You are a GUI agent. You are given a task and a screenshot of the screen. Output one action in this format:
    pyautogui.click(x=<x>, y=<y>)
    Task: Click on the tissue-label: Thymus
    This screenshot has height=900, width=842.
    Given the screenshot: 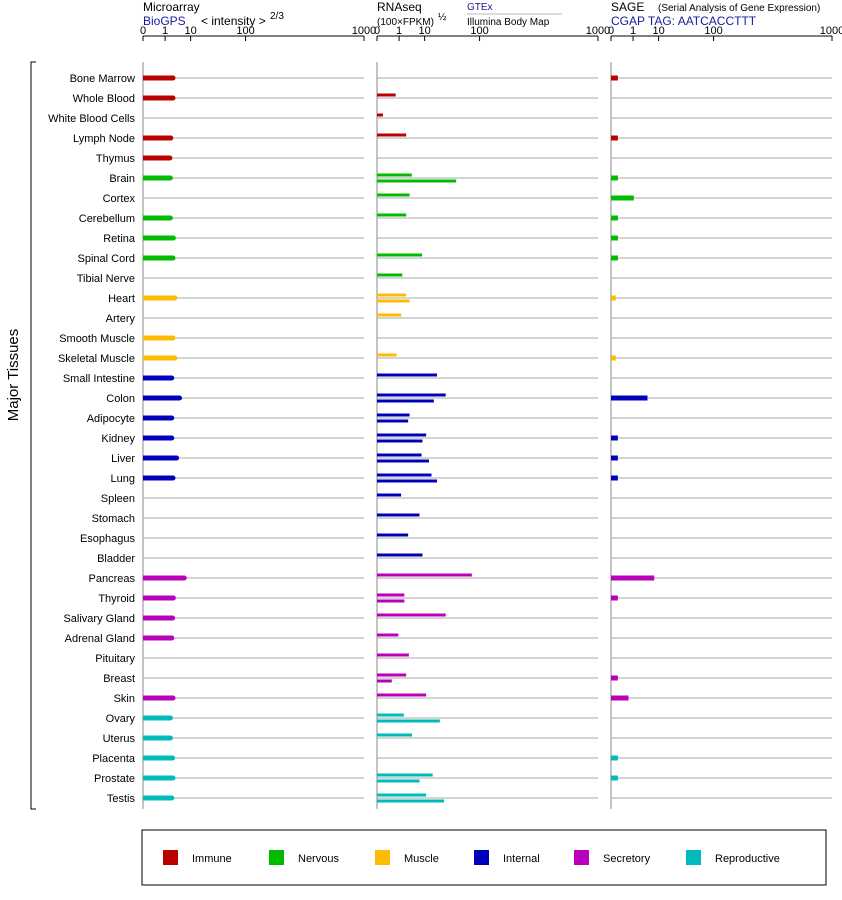 What is the action you would take?
    pyautogui.click(x=116, y=159)
    